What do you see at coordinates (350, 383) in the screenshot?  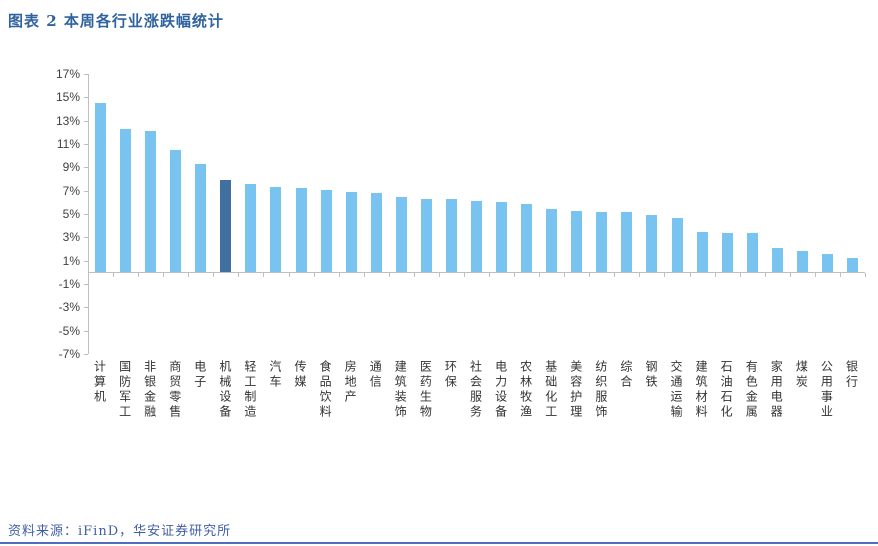 I see `category-label: 房地产` at bounding box center [350, 383].